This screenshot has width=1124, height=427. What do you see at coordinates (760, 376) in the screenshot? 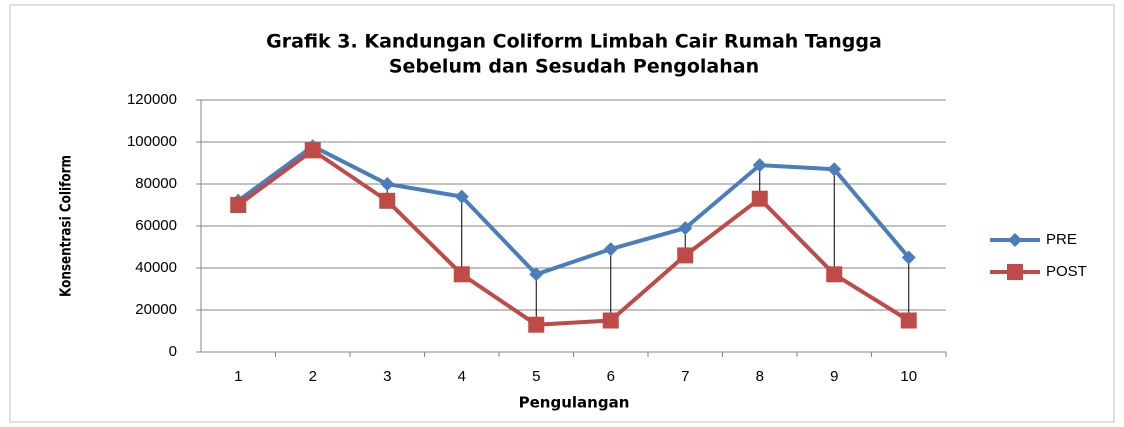
I see `x-tick-label: 8` at bounding box center [760, 376].